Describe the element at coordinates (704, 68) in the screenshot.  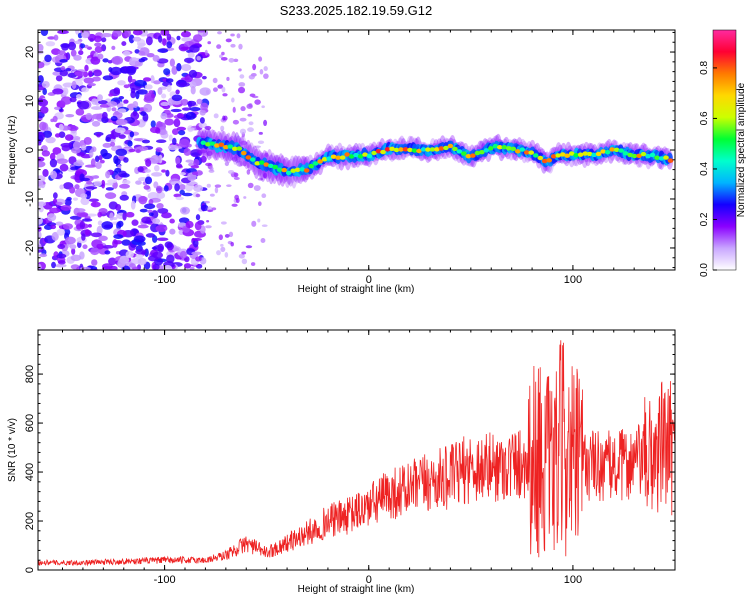
I see `colorbar-tick-label: 0.8` at that location.